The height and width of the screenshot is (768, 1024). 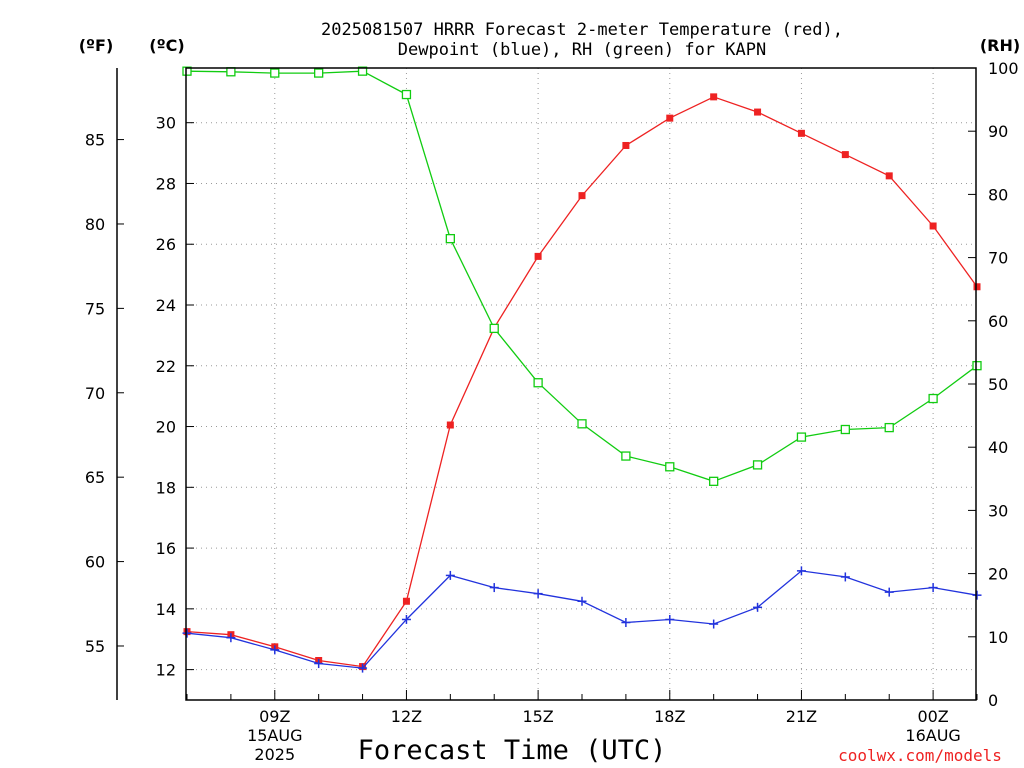 I want to click on fahrenheit-tick-label: 55, so click(x=95, y=646).